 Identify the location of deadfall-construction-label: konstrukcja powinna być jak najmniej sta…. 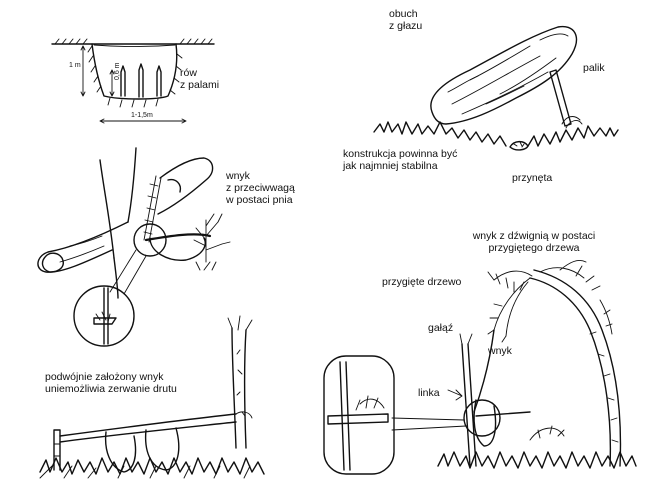
(400, 160).